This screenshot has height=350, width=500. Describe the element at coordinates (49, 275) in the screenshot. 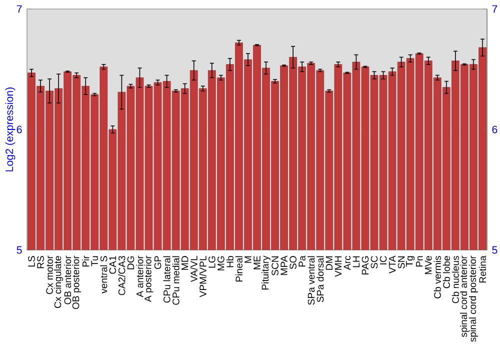

I see `x-tick-label: Cx motor` at that location.